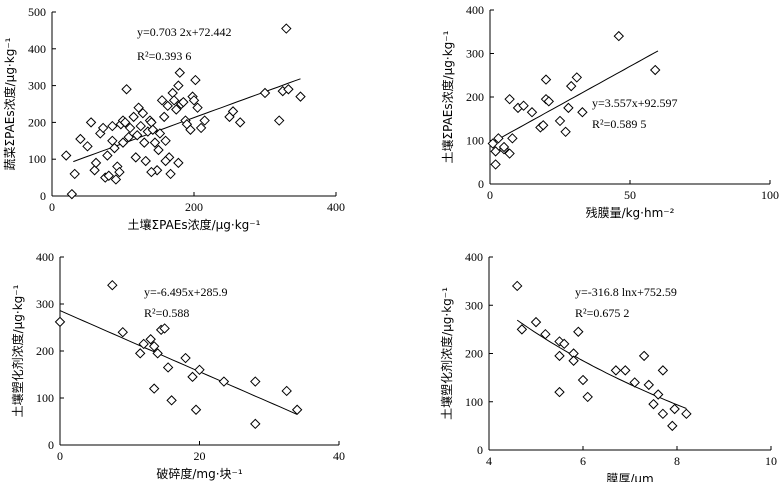 This screenshot has height=482, width=784. What do you see at coordinates (178, 362) in the screenshot?
I see `fit-line` at bounding box center [178, 362].